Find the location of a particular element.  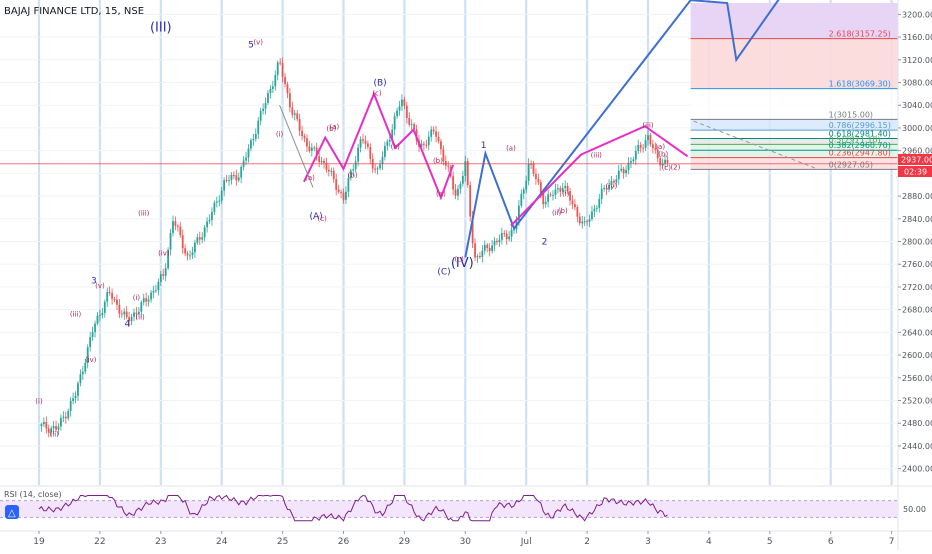

time-axis: 1922232425262930Jul23456789 is located at coordinates (466, 538).